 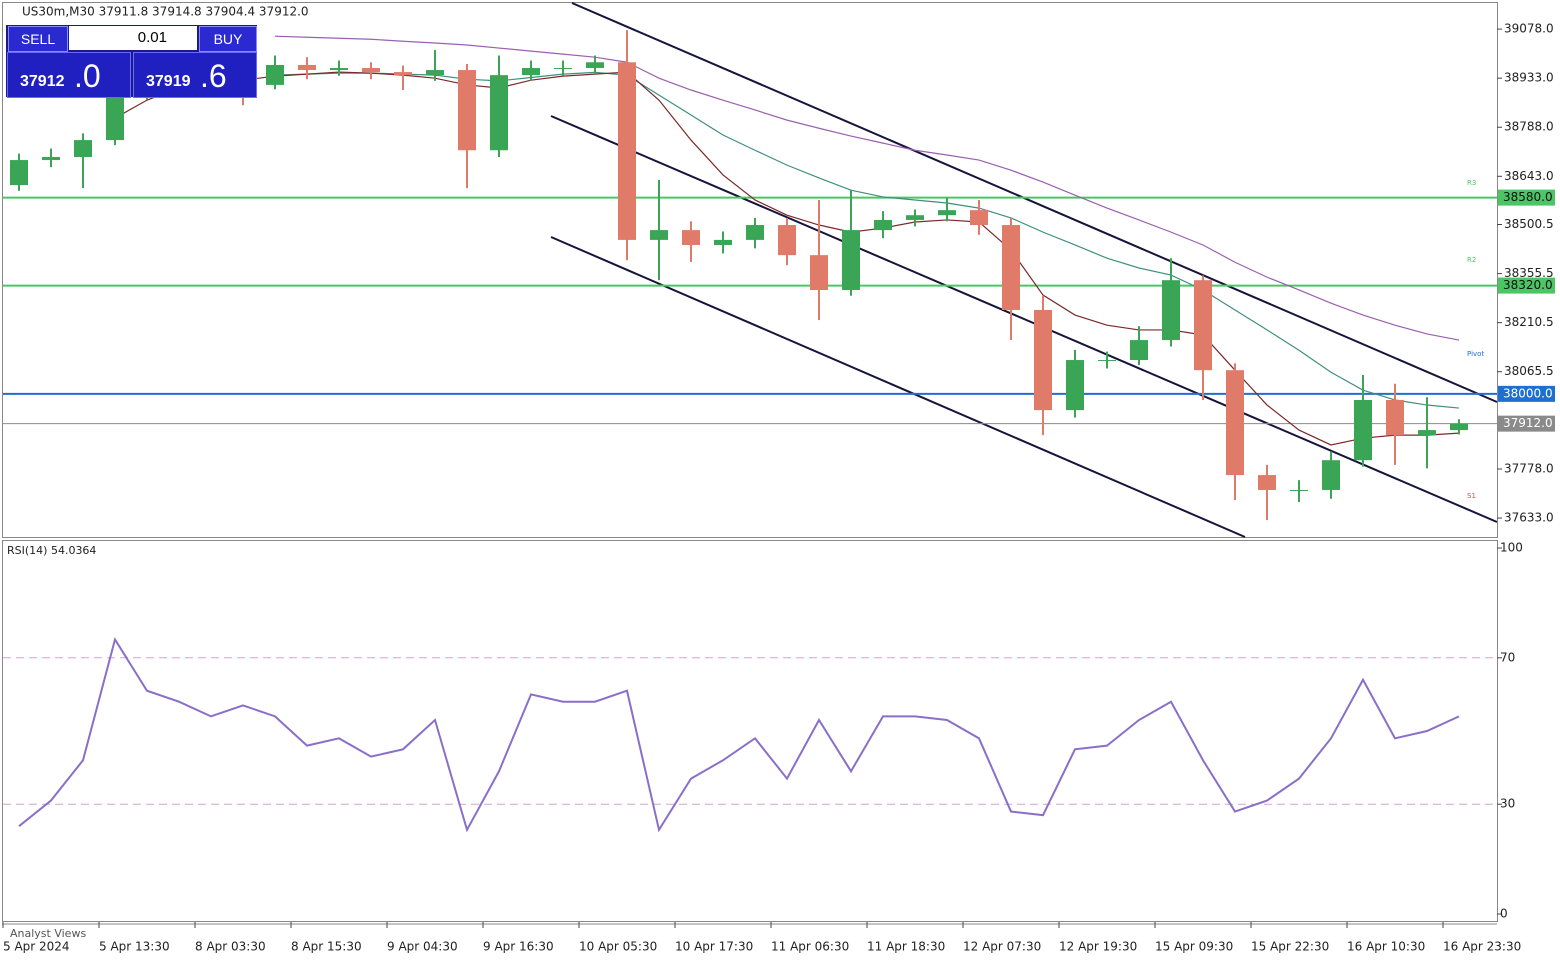 What do you see at coordinates (38, 39) in the screenshot?
I see `sell-button: SELL` at bounding box center [38, 39].